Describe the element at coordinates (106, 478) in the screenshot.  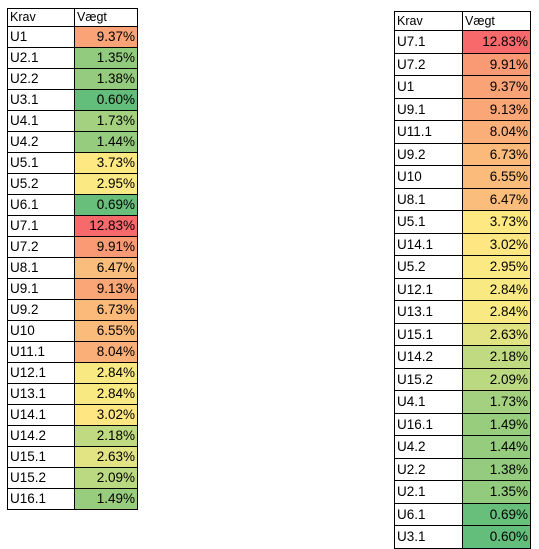
I see `vaegt-cell: 2.09%` at that location.